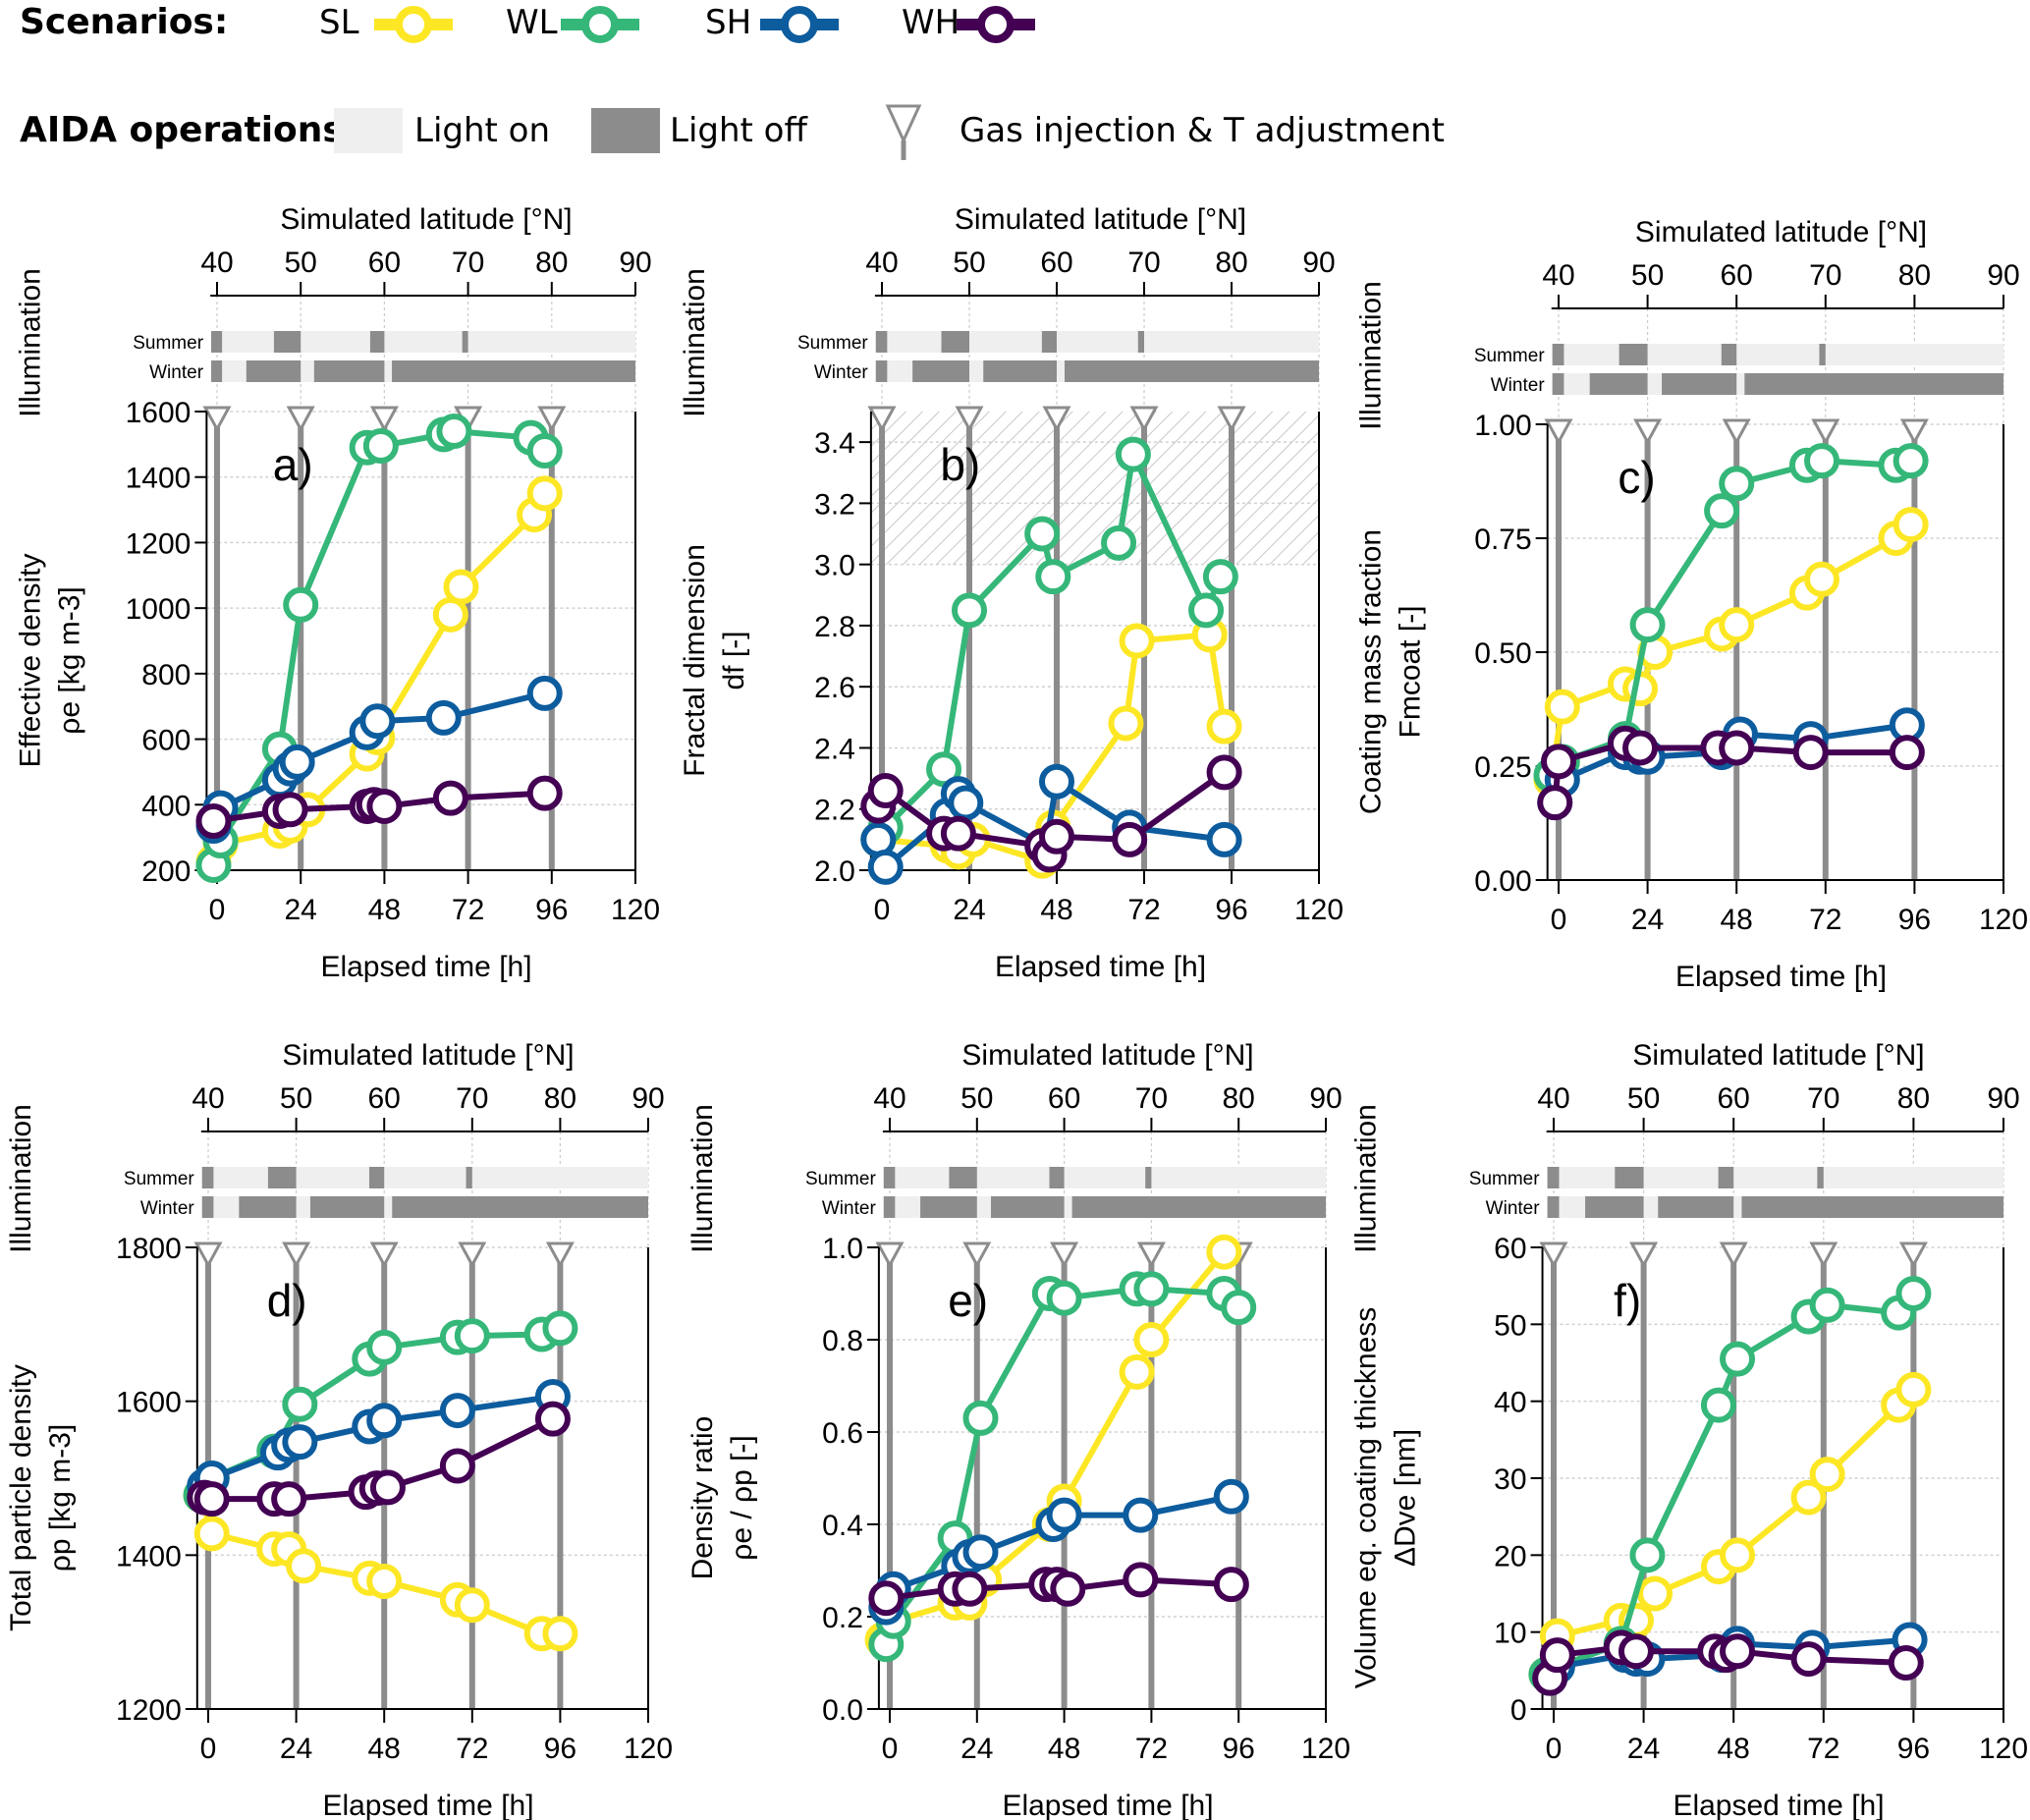  Describe the element at coordinates (166, 806) in the screenshot. I see `y-tick-label: 400` at that location.